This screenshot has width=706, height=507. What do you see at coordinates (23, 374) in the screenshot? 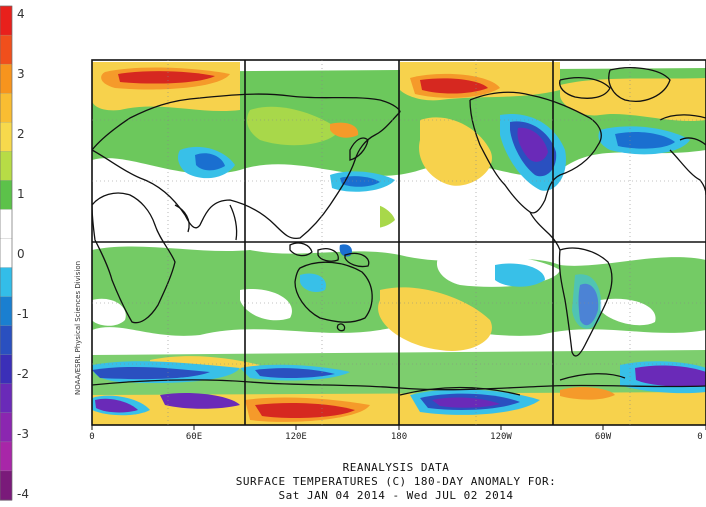
I see `colorbar-label: -2` at bounding box center [23, 374].